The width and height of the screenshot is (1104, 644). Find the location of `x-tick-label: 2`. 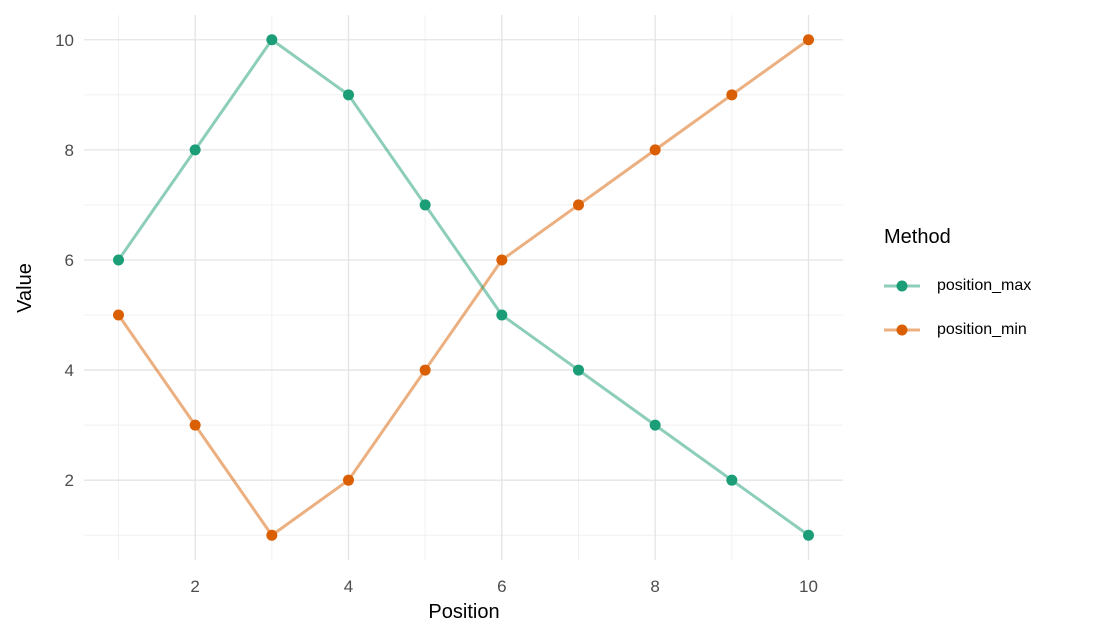

x-tick-label: 2 is located at coordinates (194, 586).